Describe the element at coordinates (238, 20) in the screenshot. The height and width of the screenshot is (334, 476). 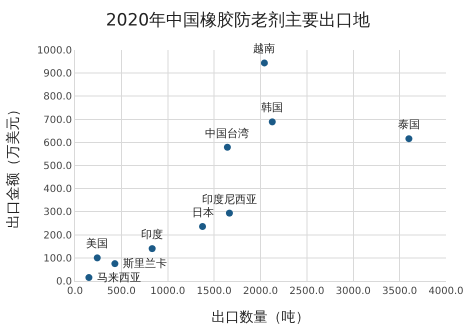
I see `chart-title: 2020年中国橡胶防老剂主要出口地` at that location.